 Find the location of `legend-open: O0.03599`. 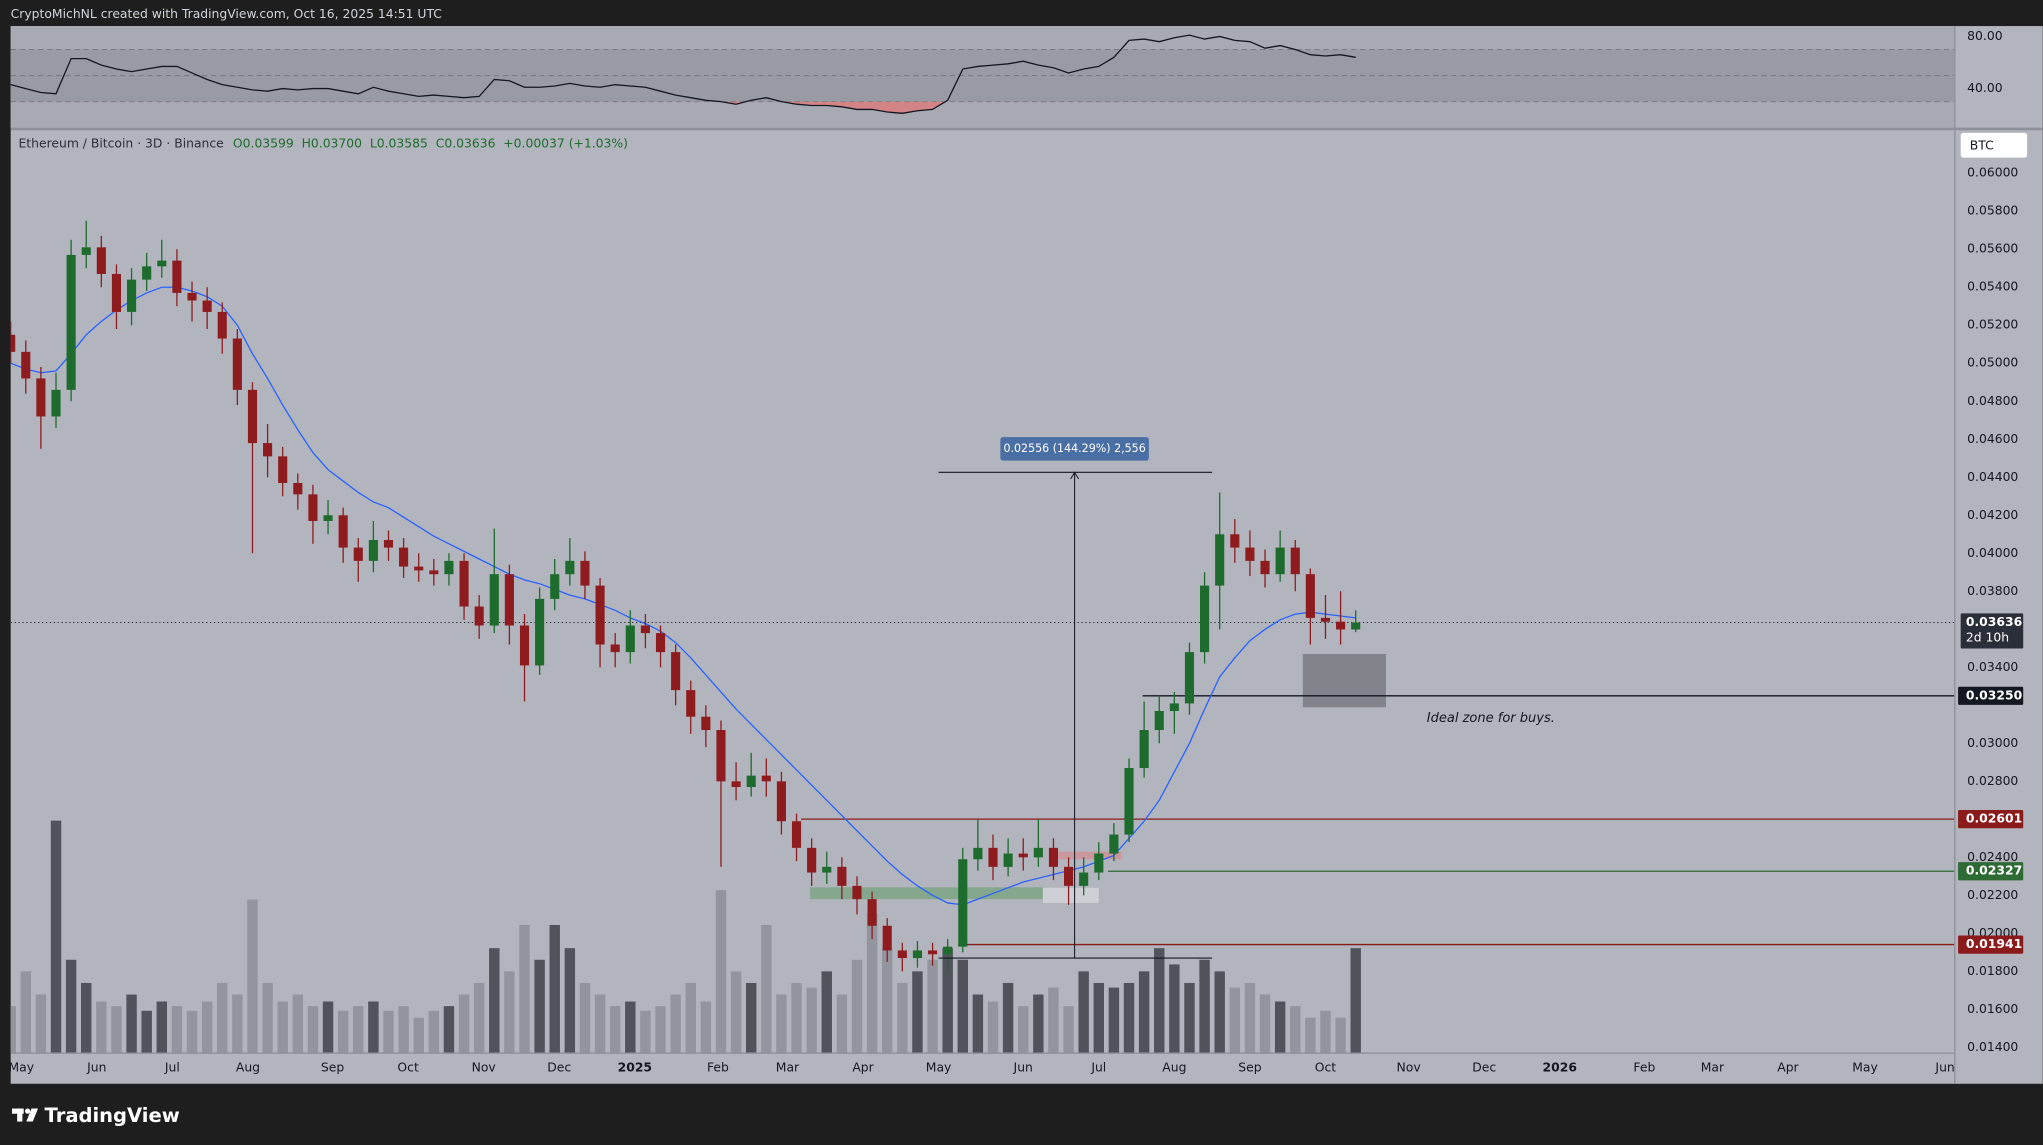

legend-open: O0.03599 is located at coordinates (263, 143).